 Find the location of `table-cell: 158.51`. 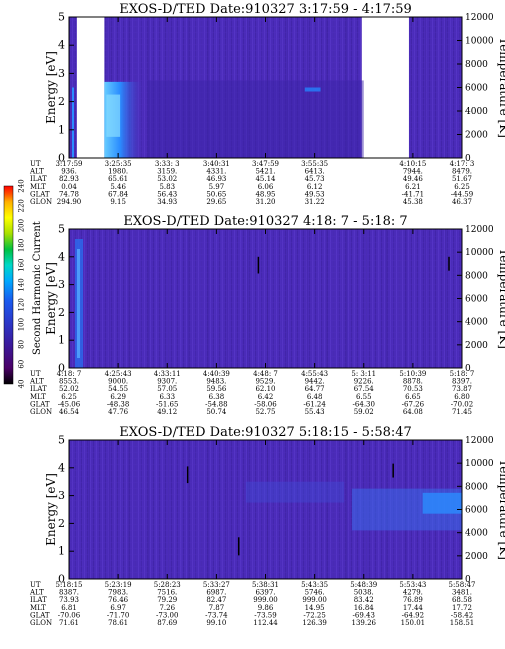

table-cell: 158.51 is located at coordinates (462, 623).